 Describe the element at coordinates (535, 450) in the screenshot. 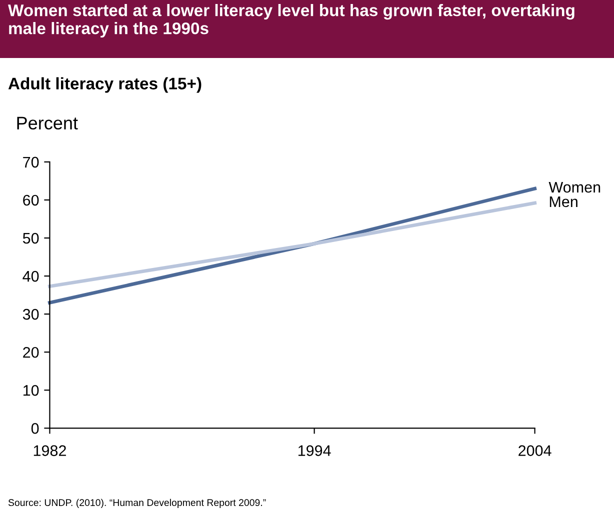

I see `x-tick-label: 2004` at that location.